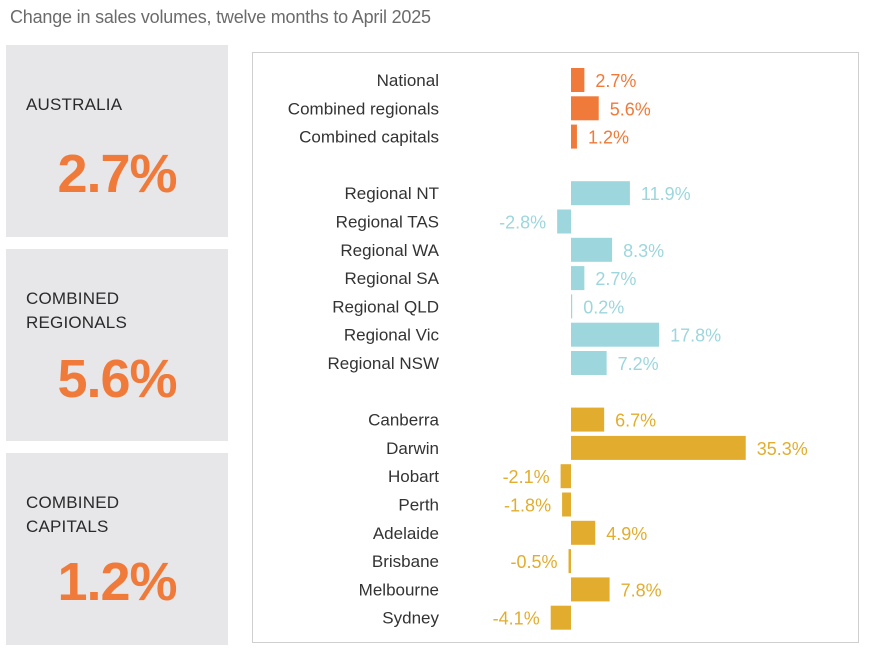 The height and width of the screenshot is (655, 870). What do you see at coordinates (695, 336) in the screenshot?
I see `value-label-regional-vic: 17.8%` at bounding box center [695, 336].